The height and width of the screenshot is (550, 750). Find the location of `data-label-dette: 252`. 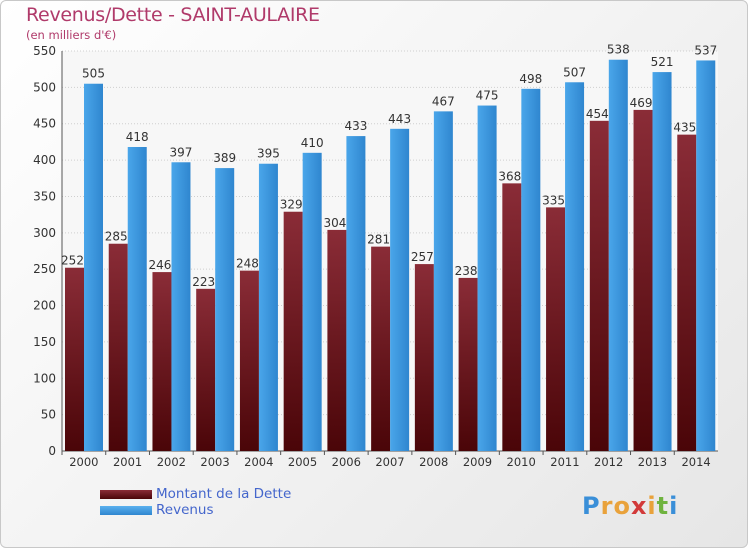

data-label-dette: 252 is located at coordinates (72, 261).